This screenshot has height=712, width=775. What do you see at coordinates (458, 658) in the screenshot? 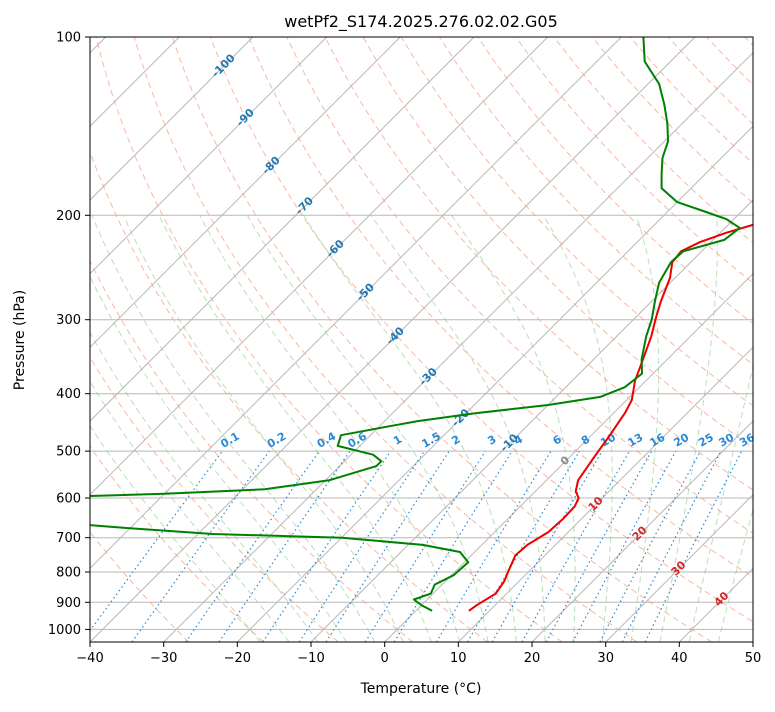
I see `x-tick-label: 10` at bounding box center [458, 658].